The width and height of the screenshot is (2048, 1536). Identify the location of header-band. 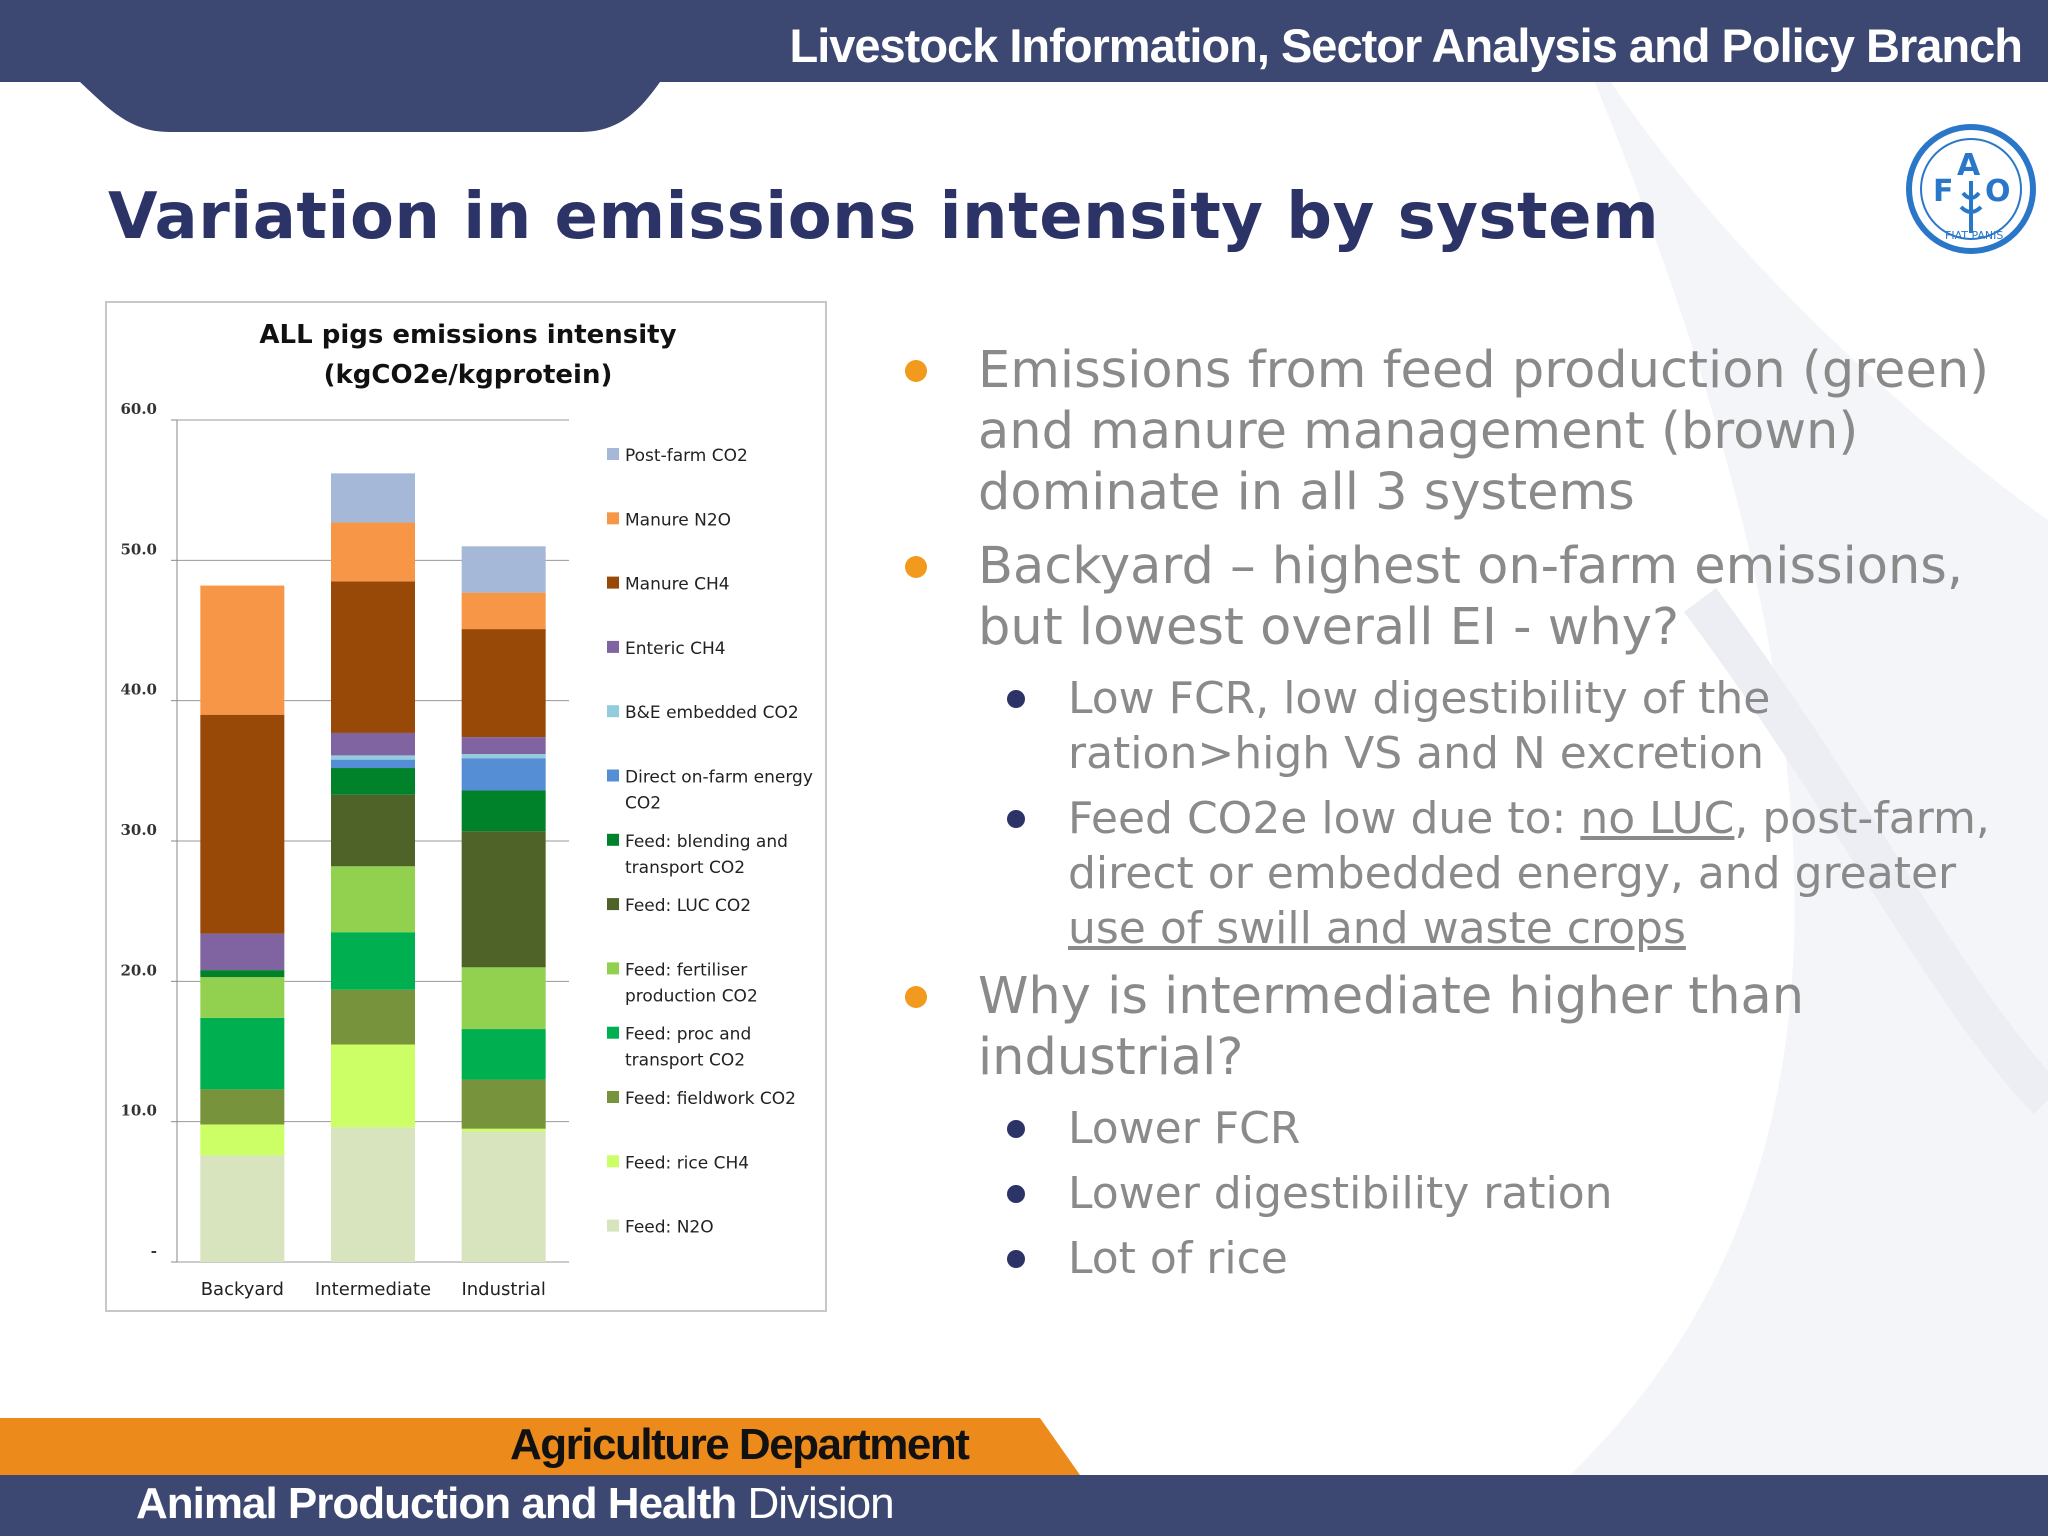
(1024, 41).